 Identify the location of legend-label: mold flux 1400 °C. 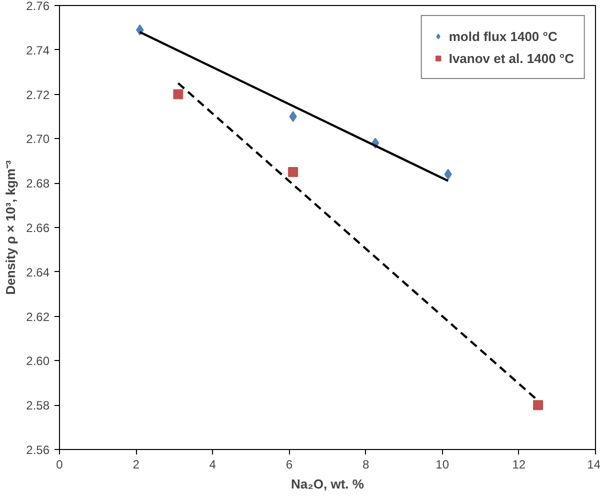
(503, 36).